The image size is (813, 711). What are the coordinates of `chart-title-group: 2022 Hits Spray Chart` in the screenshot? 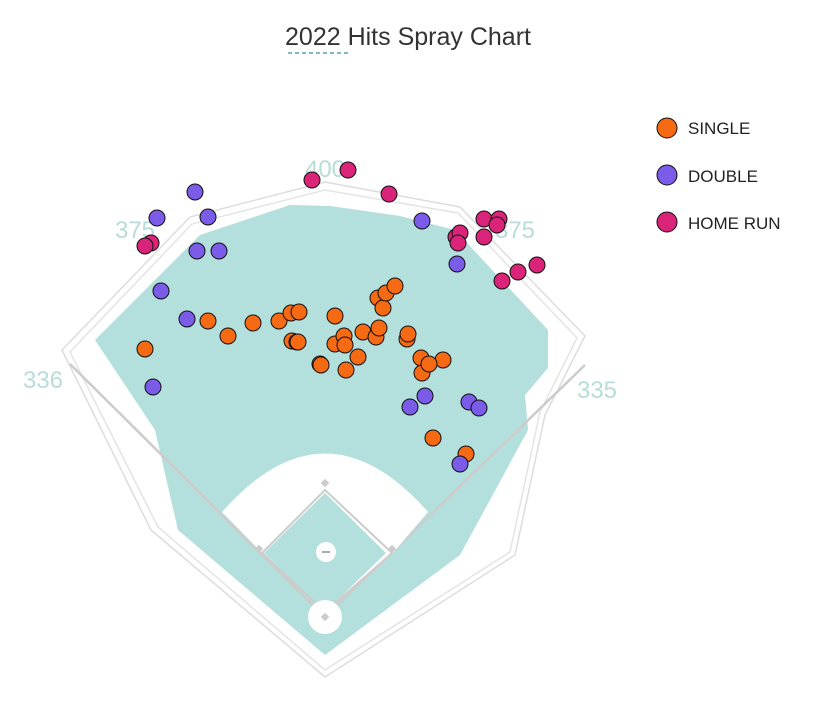 It's located at (408, 38).